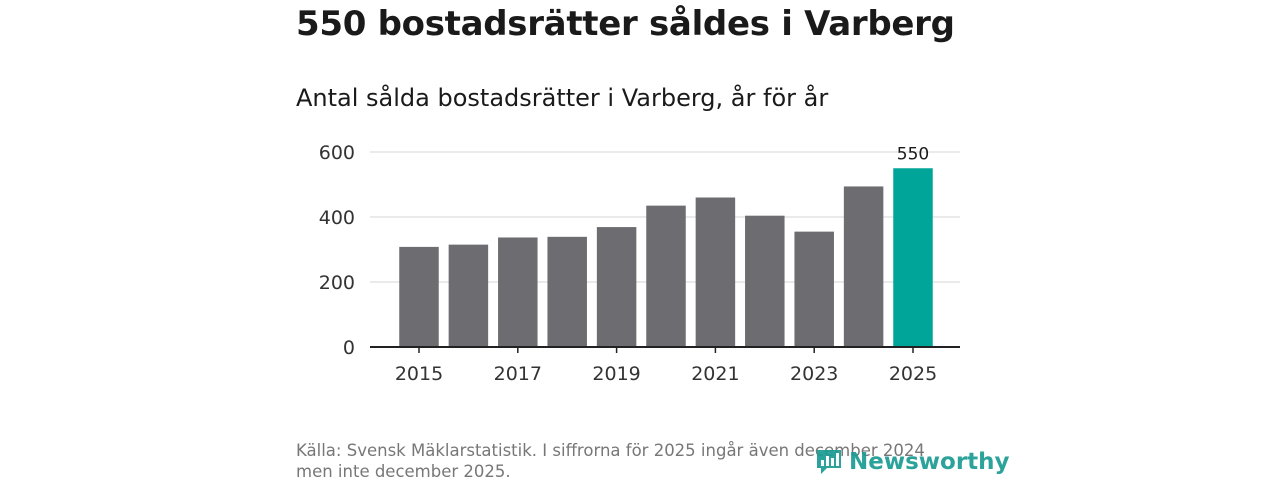  I want to click on chart-title: 550 bostadsrätter såldes i Varberg, so click(625, 24).